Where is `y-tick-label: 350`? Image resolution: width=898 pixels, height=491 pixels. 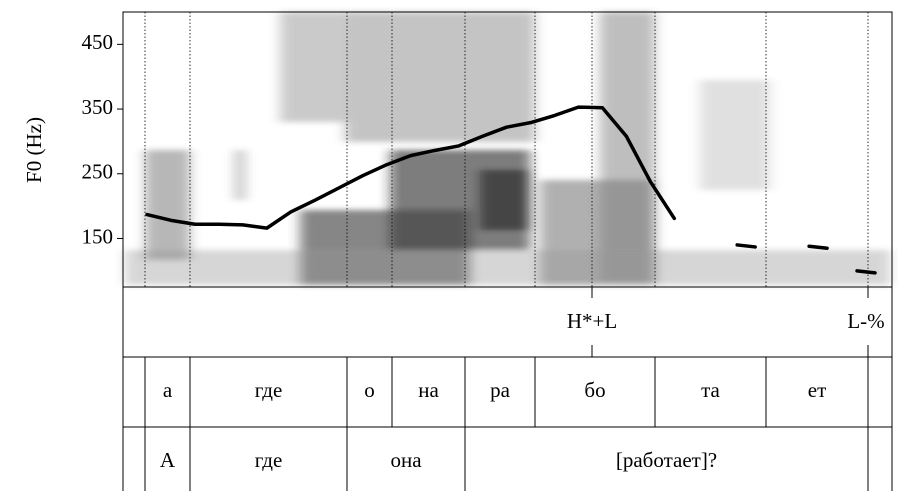 y-tick-label: 350 is located at coordinates (98, 107).